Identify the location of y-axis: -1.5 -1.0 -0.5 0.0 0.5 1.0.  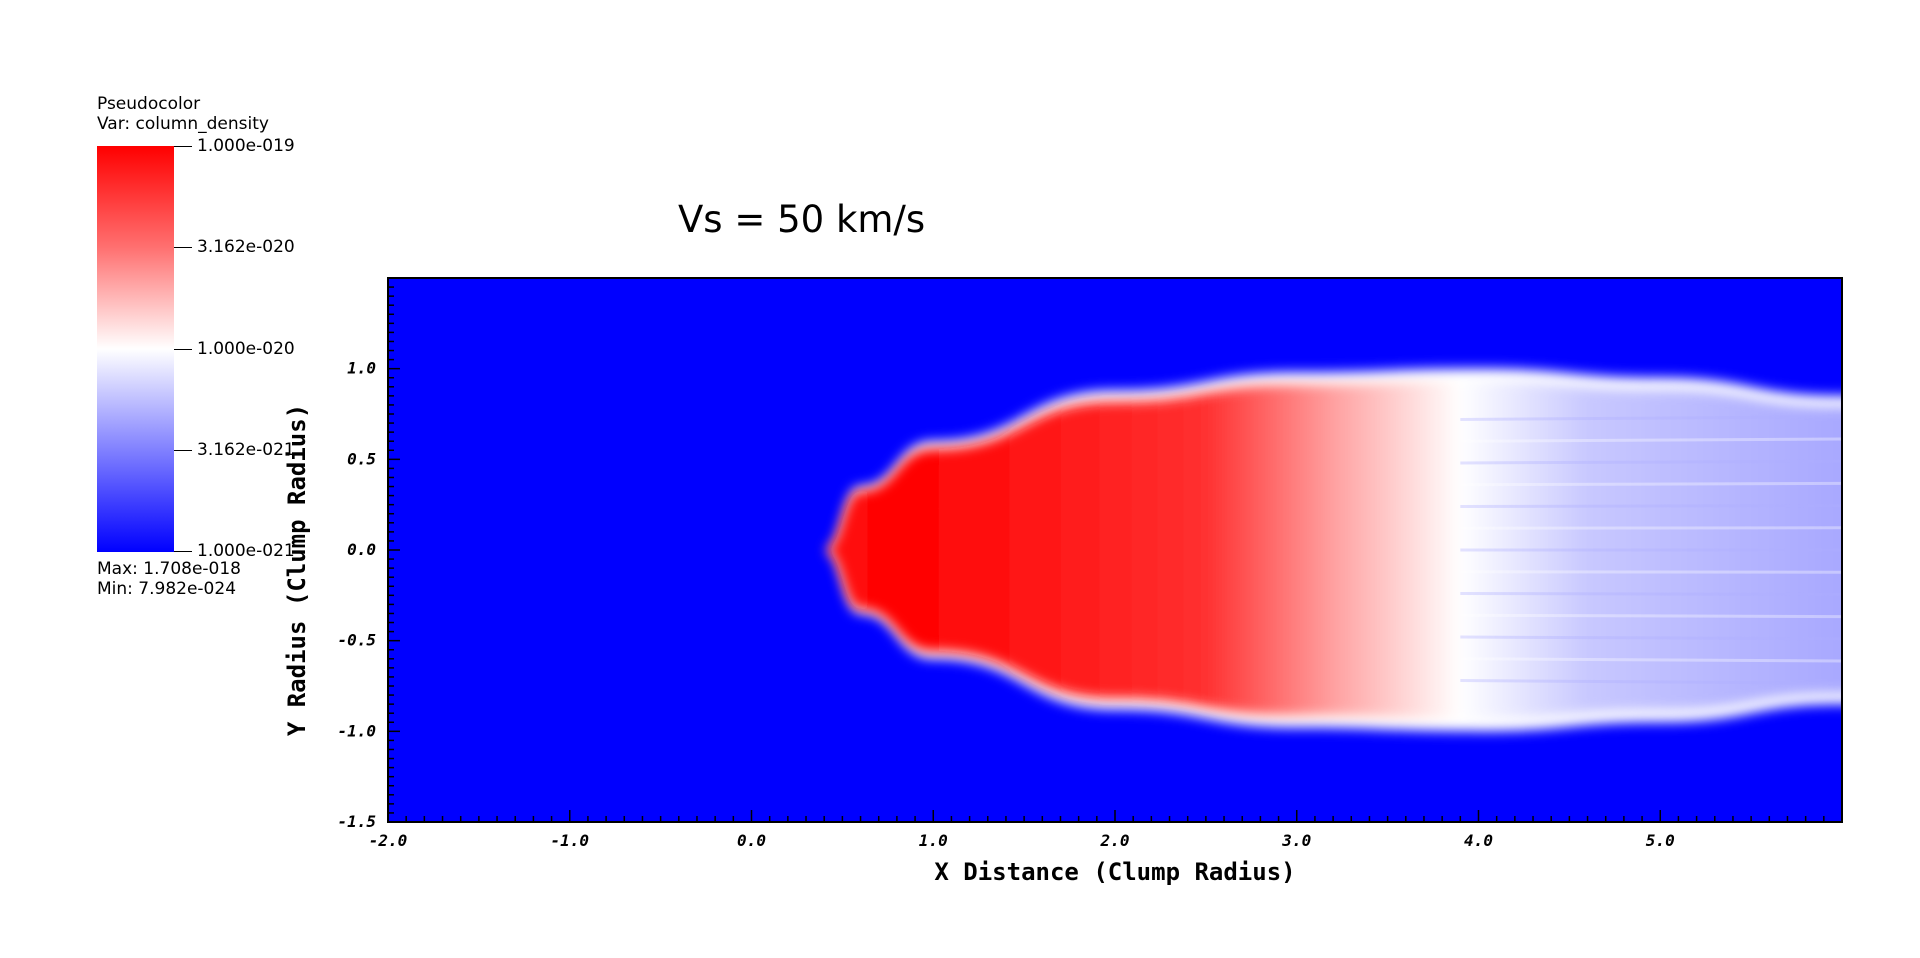
(368, 554).